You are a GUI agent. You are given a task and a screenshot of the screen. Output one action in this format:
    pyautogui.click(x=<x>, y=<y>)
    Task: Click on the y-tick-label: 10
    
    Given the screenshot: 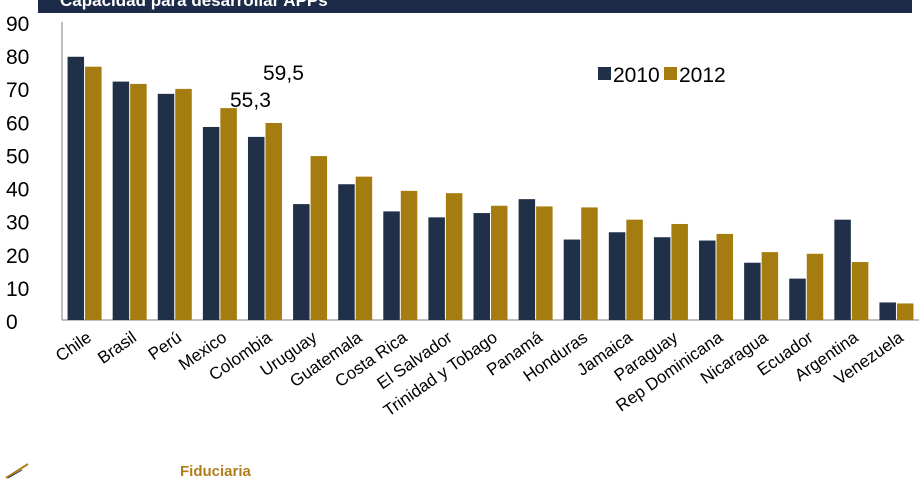 What is the action you would take?
    pyautogui.click(x=17, y=289)
    